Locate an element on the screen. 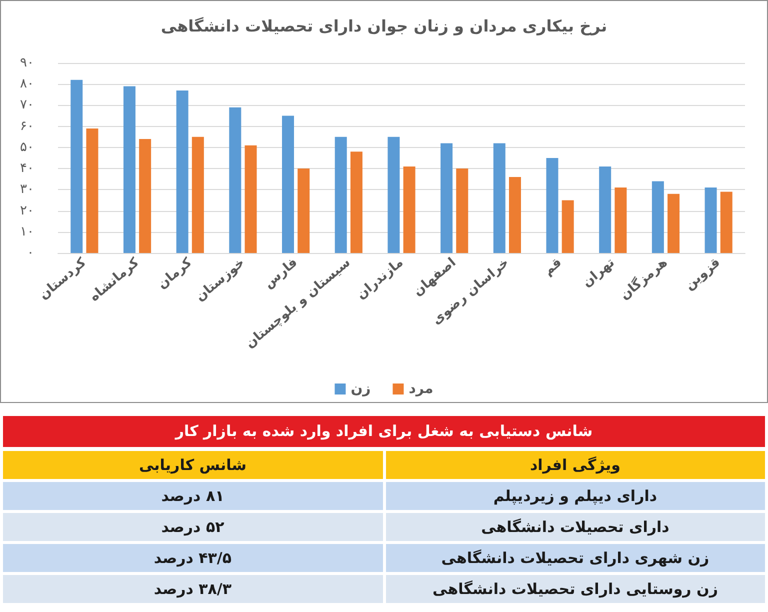 The width and height of the screenshot is (768, 612). legend-label: زن is located at coordinates (360, 389).